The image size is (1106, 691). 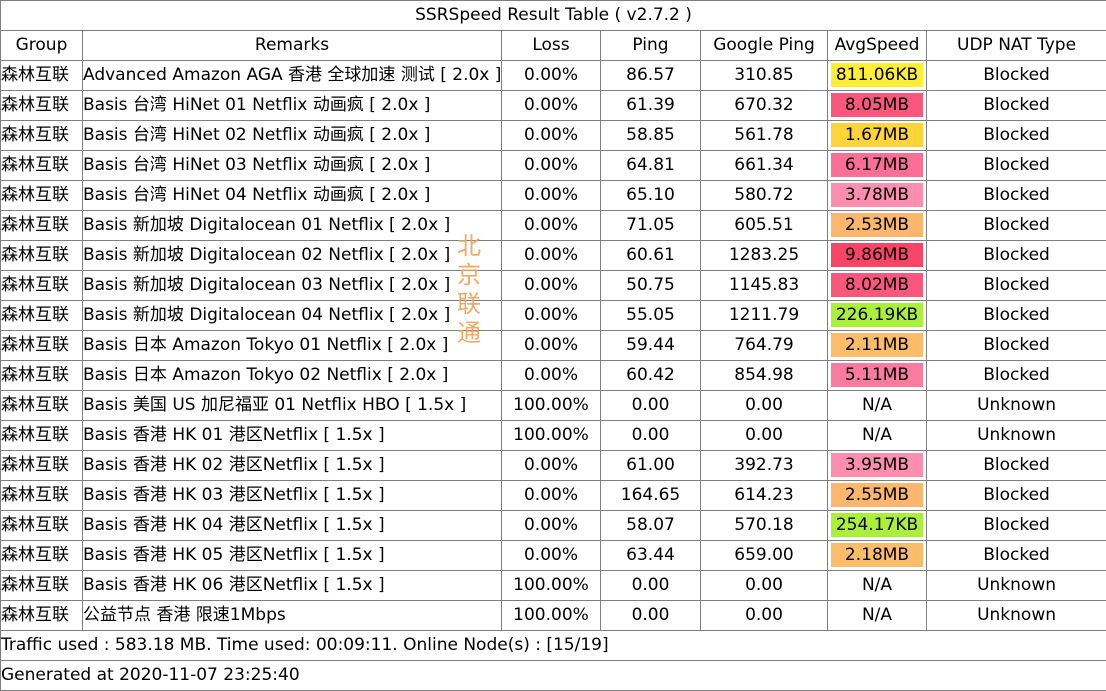 What do you see at coordinates (292, 136) in the screenshot?
I see `cell-remarks: Basis 台湾 HiNet 02 Netflix 动画疯 [ 2.0x ]` at bounding box center [292, 136].